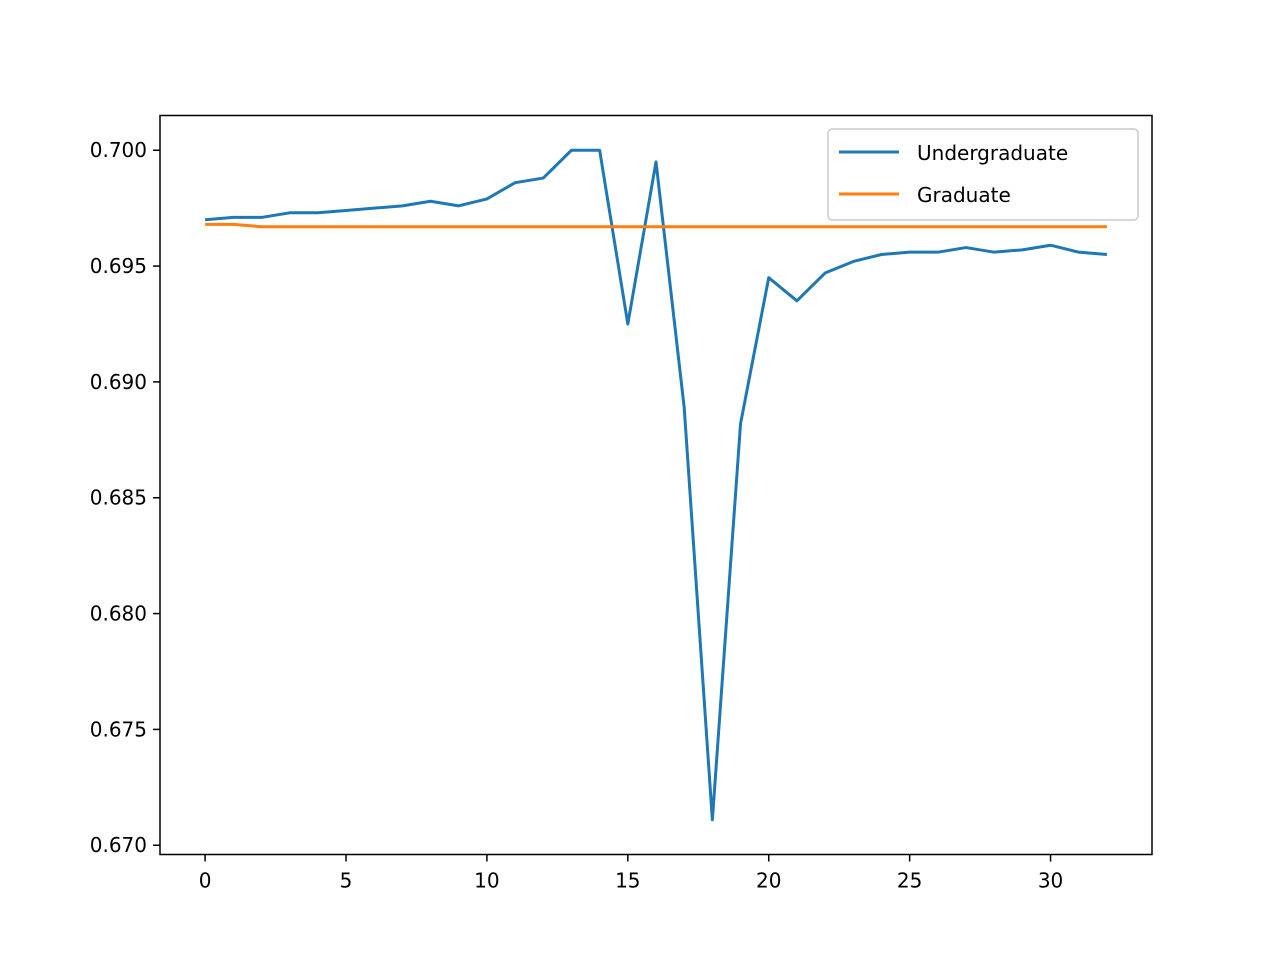 Image resolution: width=1280 pixels, height=960 pixels. Describe the element at coordinates (909, 881) in the screenshot. I see `x-tick-label: 25` at that location.